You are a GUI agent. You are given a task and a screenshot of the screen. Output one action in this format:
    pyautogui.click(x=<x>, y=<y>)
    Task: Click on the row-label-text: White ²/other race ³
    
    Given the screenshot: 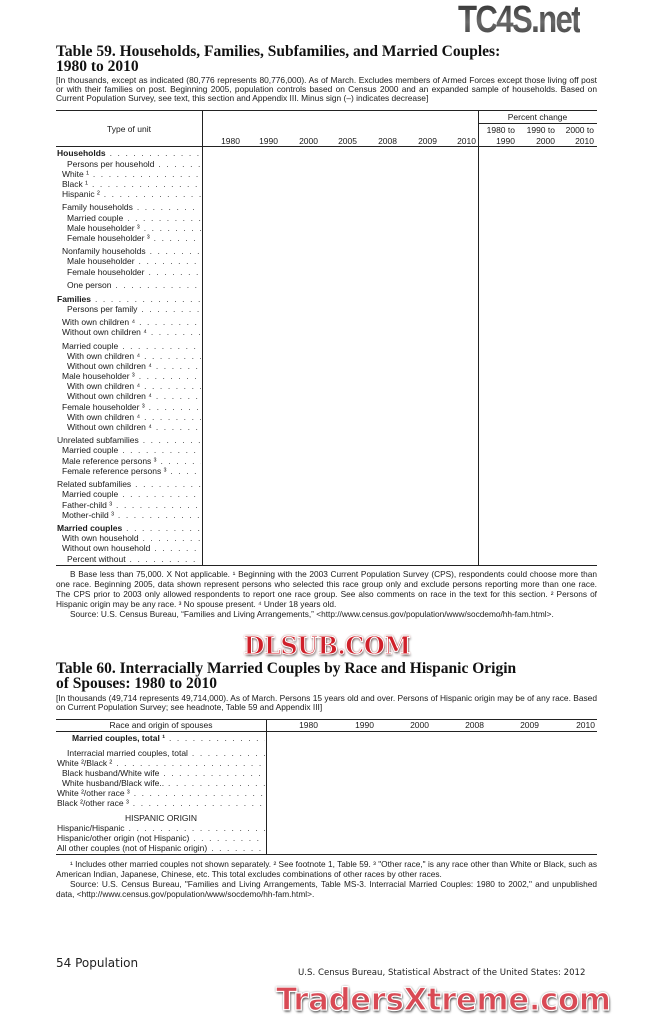 What is the action you would take?
    pyautogui.click(x=93, y=793)
    